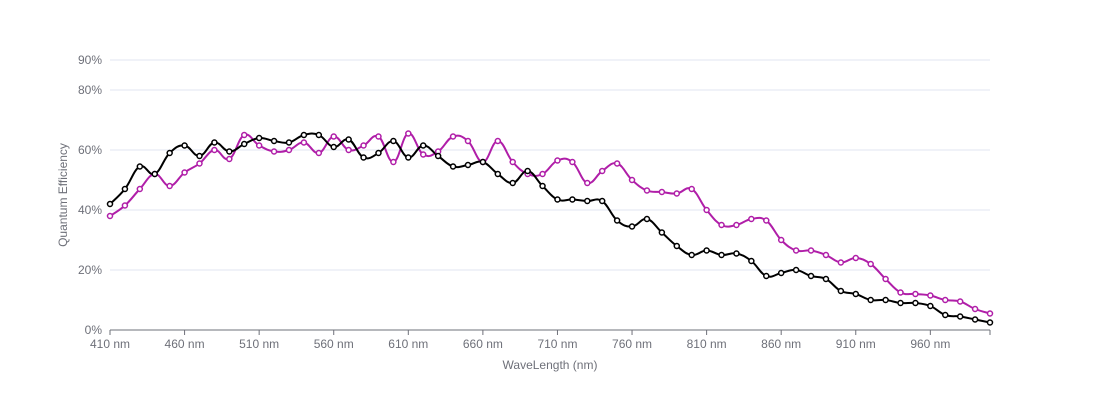 Image resolution: width=1100 pixels, height=400 pixels. I want to click on x-tick-label: 460 nm, so click(185, 344).